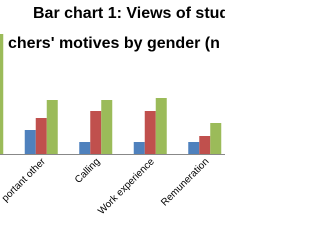 The image size is (320, 240). I want to click on chart-title: chers' motives by gender (n =, so click(116, 43).